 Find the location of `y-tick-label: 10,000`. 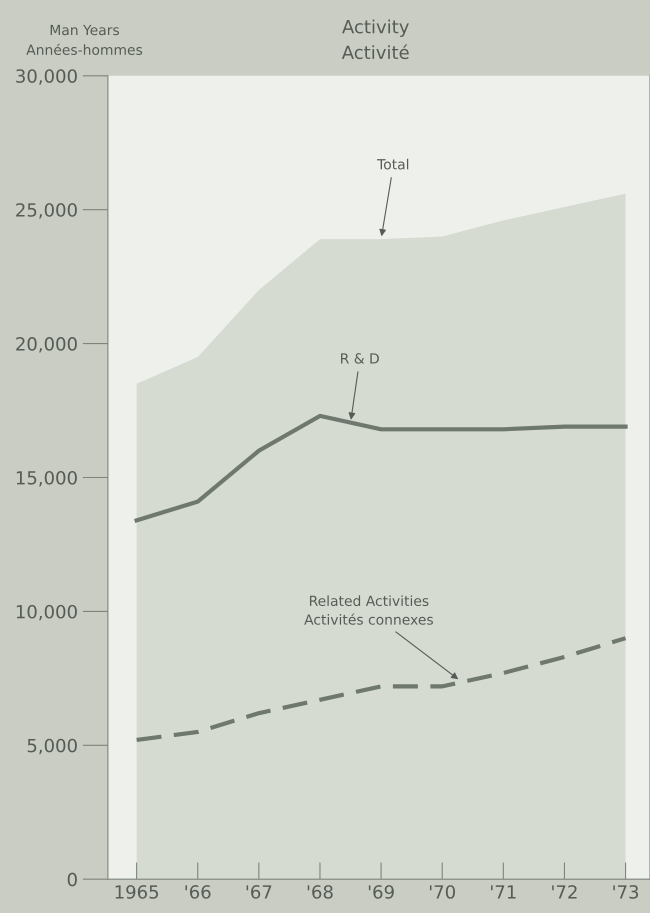

y-tick-label: 10,000 is located at coordinates (46, 612).